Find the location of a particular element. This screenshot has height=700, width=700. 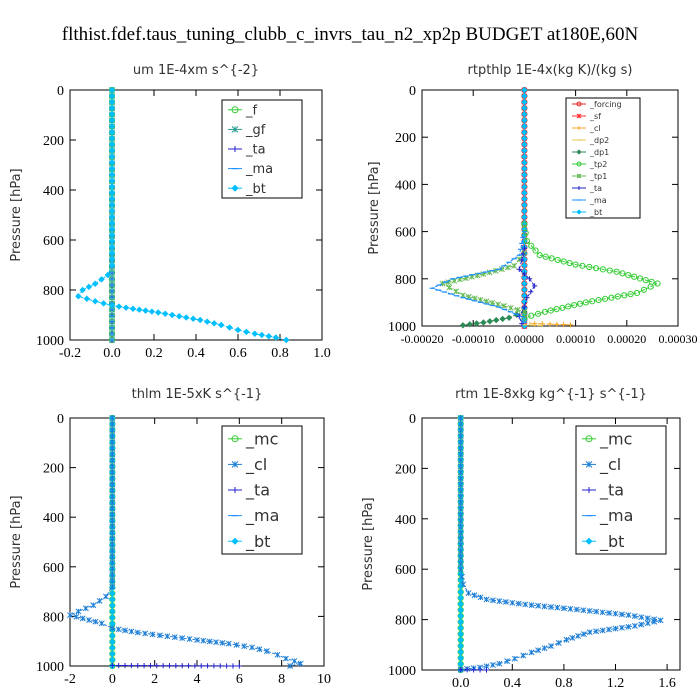

y-tick-label: 200 is located at coordinates (405, 469).